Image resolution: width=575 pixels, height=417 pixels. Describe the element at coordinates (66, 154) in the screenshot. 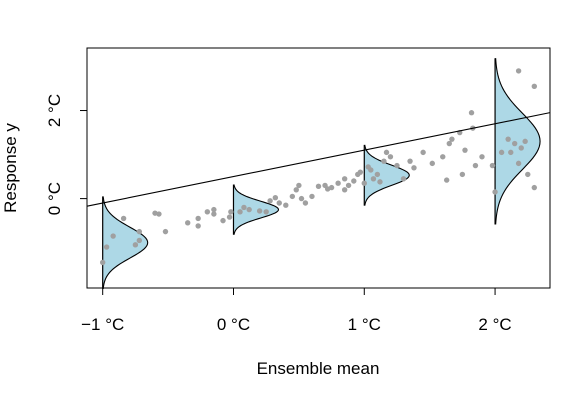

I see `y-axis: 0 °C 2 °C` at that location.